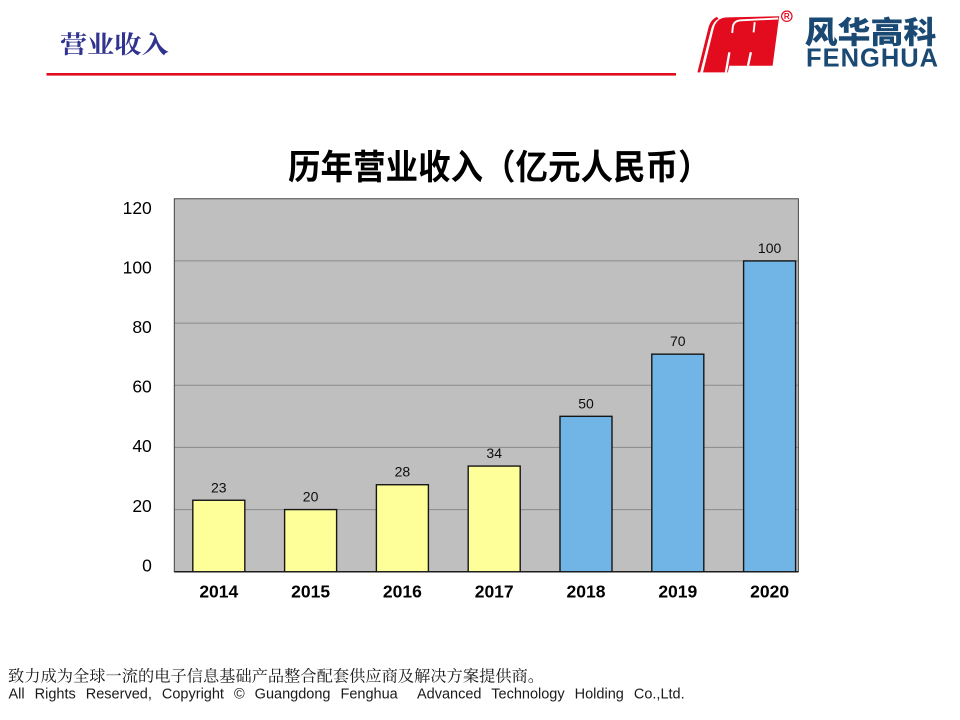 The image size is (960, 720). What do you see at coordinates (872, 59) in the screenshot?
I see `svg-text: FENGHUA` at bounding box center [872, 59].